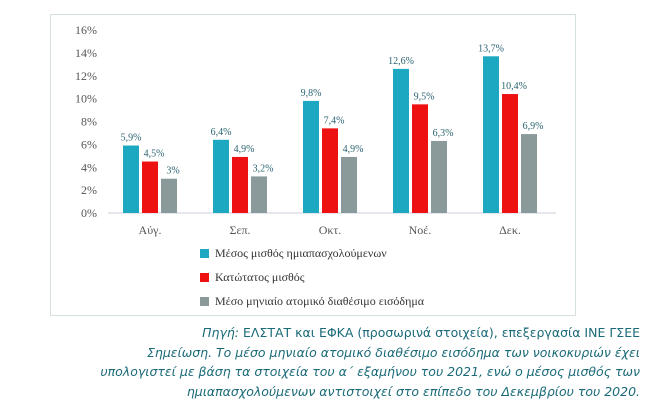  Describe the element at coordinates (334, 120) in the screenshot. I see `data-label: 7,4%` at that location.